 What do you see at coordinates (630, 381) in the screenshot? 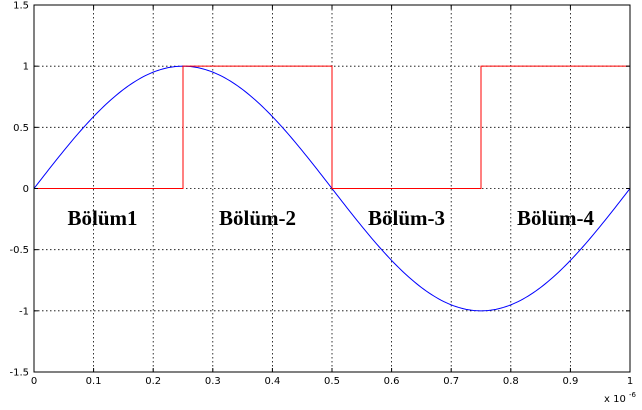
I see `x-tick-label: 1` at bounding box center [630, 381].